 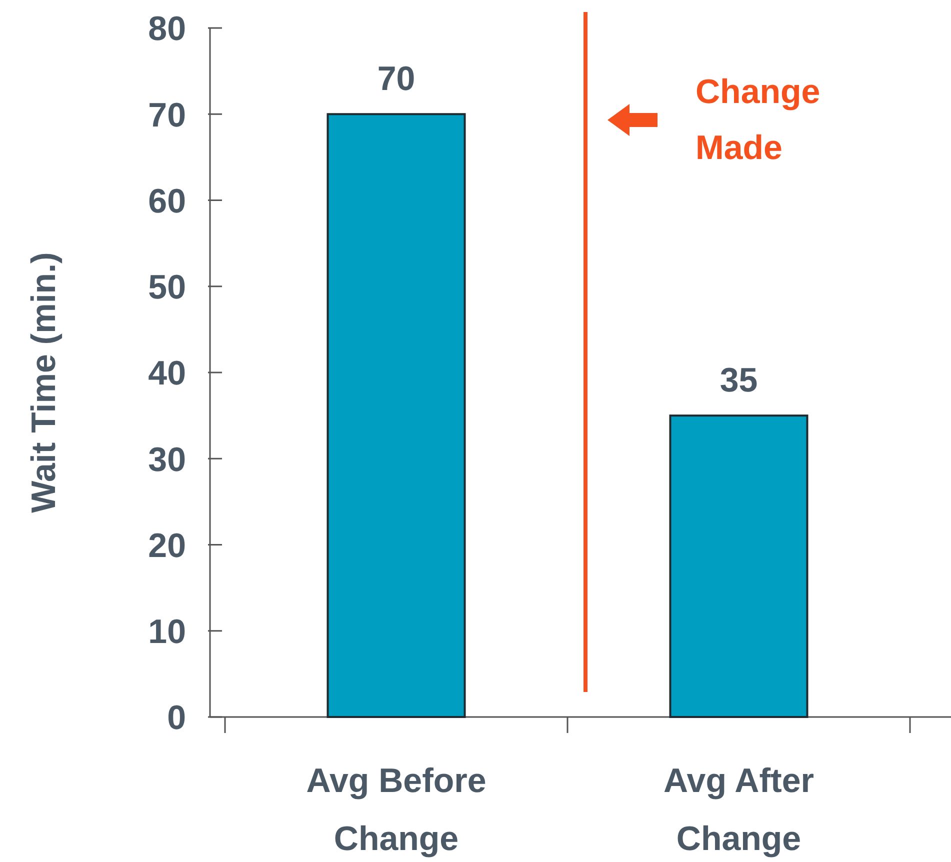 What do you see at coordinates (167, 287) in the screenshot?
I see `y-tick-label: 50` at bounding box center [167, 287].